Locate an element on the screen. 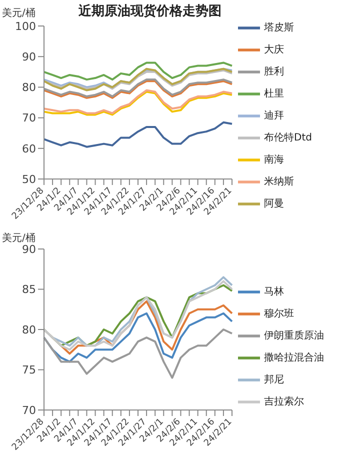 Image resolution: width=338 pixels, height=462 pixels. legend-label: 伊朗重质原油 is located at coordinates (294, 336).